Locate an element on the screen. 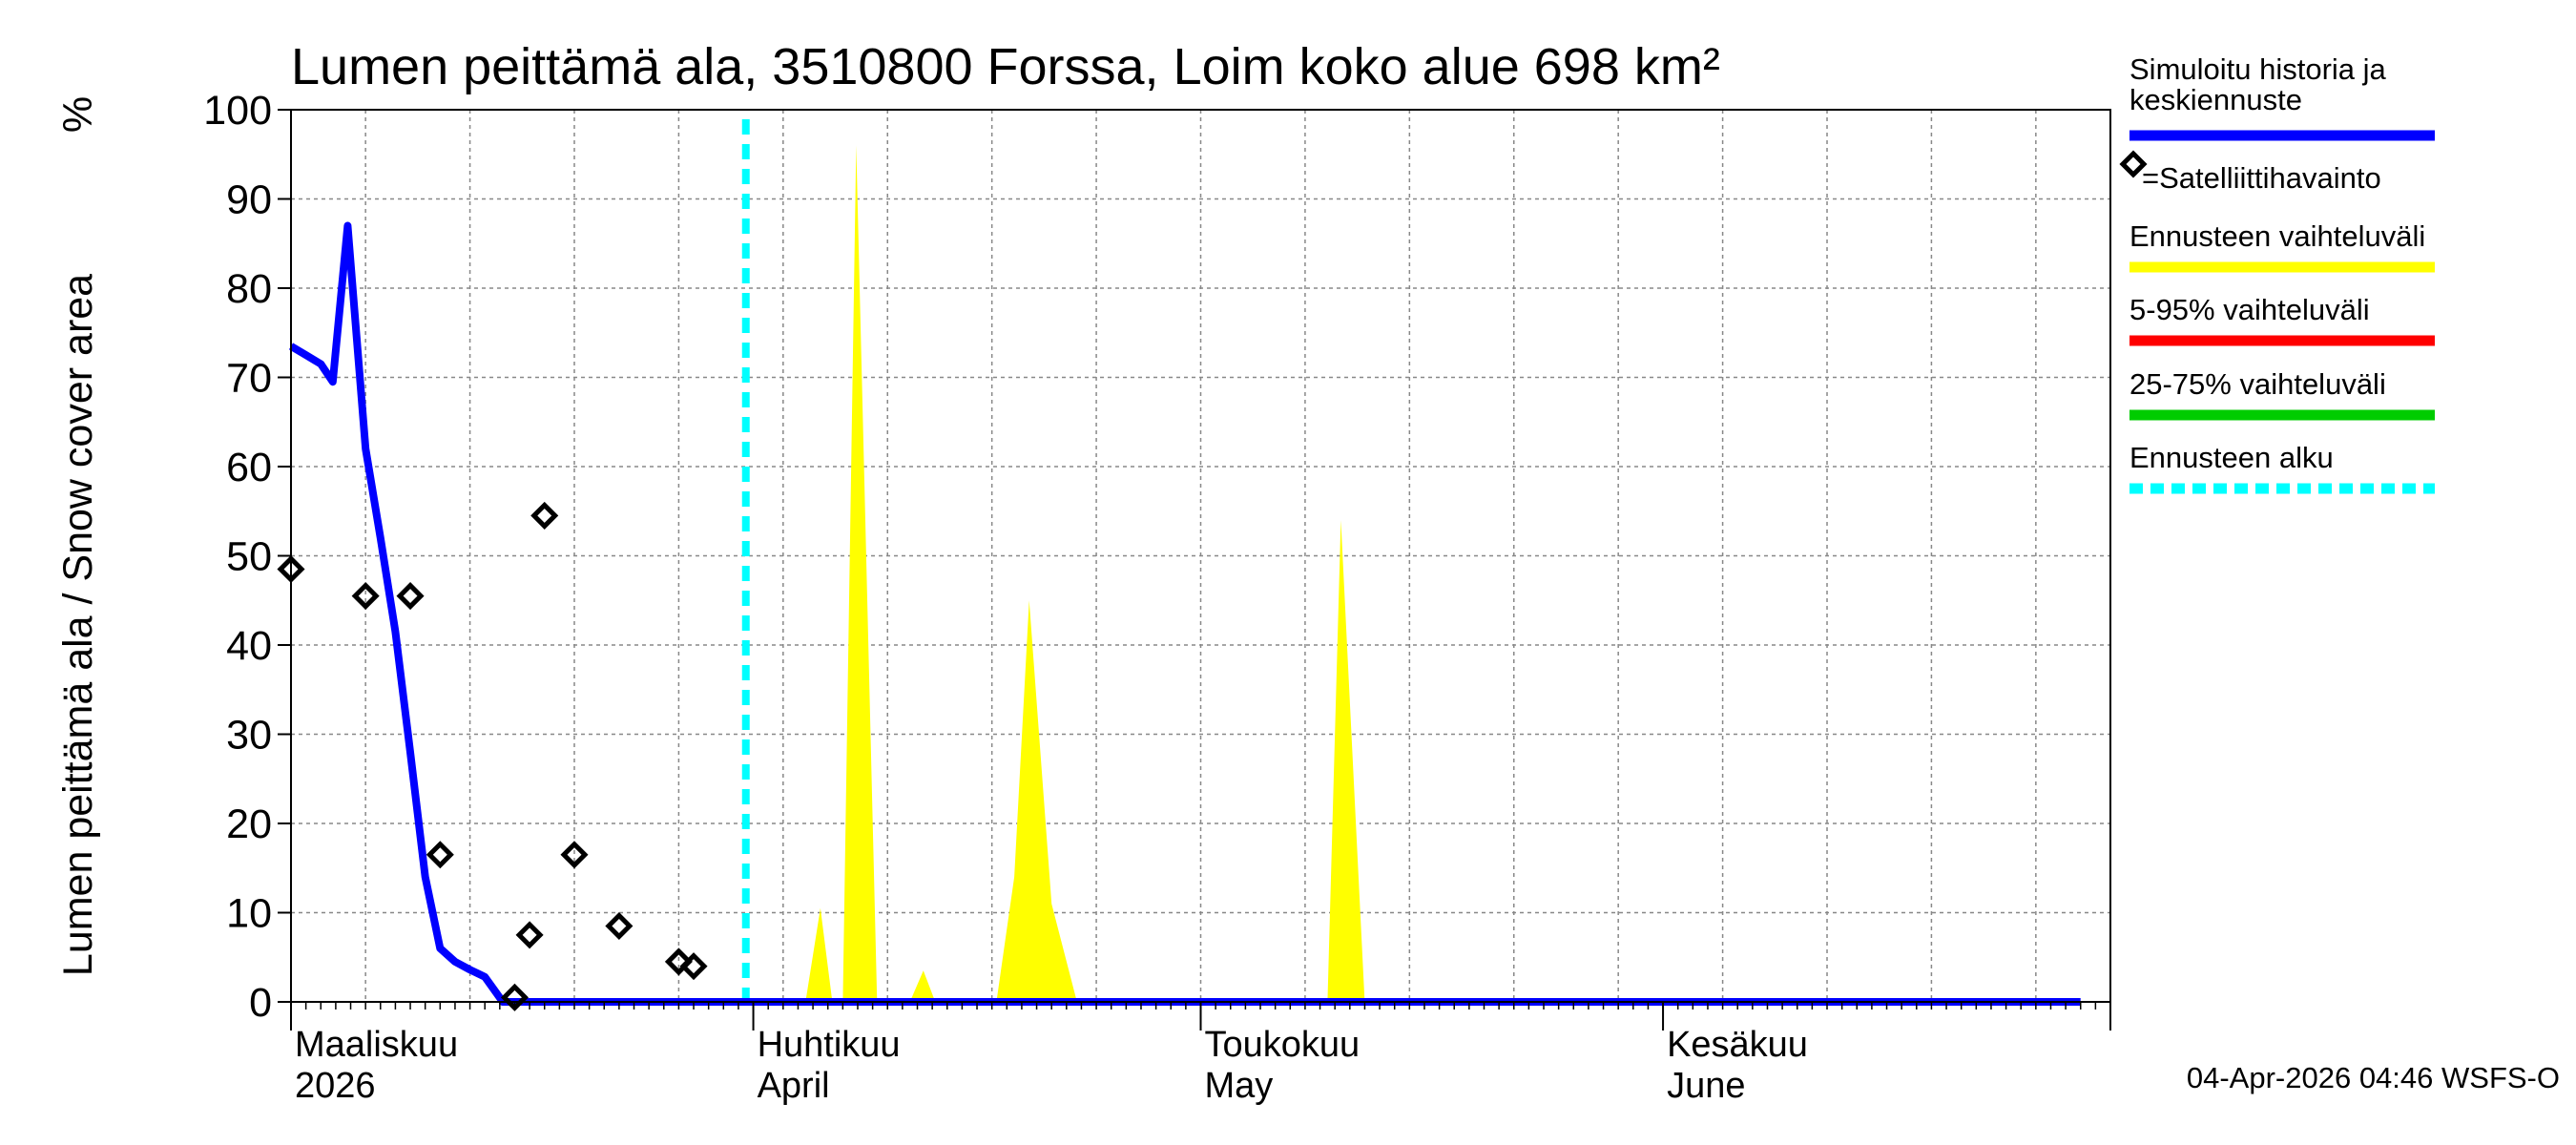 This screenshot has width=2576, height=1145. legend-label: Ennusteen vaihteluväli is located at coordinates (2277, 236).